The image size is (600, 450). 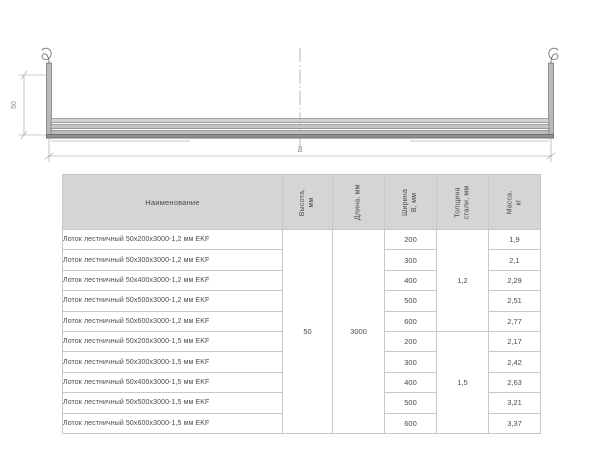 I want to click on column-header-thickness: Толщина стали, мм, so click(x=462, y=202).